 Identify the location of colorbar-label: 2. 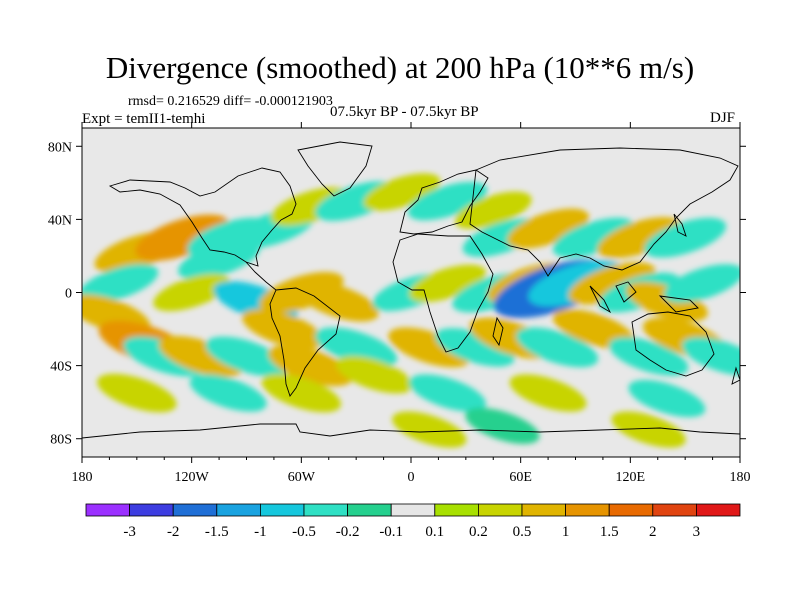
(653, 532).